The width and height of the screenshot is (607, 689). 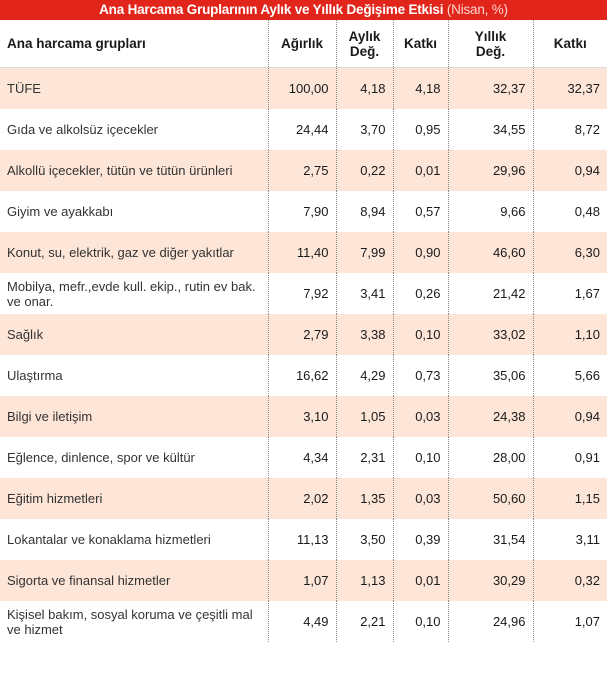 What do you see at coordinates (570, 457) in the screenshot?
I see `annual-contribution-cell: 0,91` at bounding box center [570, 457].